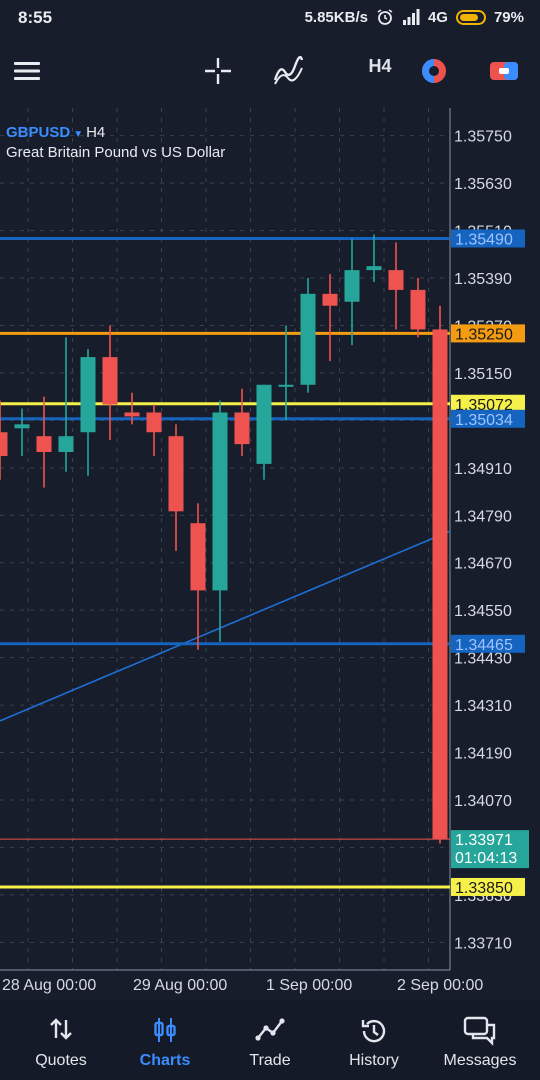  I want to click on bottom-nav: Quotes Charts Trade History Messages, so click(270, 1040).